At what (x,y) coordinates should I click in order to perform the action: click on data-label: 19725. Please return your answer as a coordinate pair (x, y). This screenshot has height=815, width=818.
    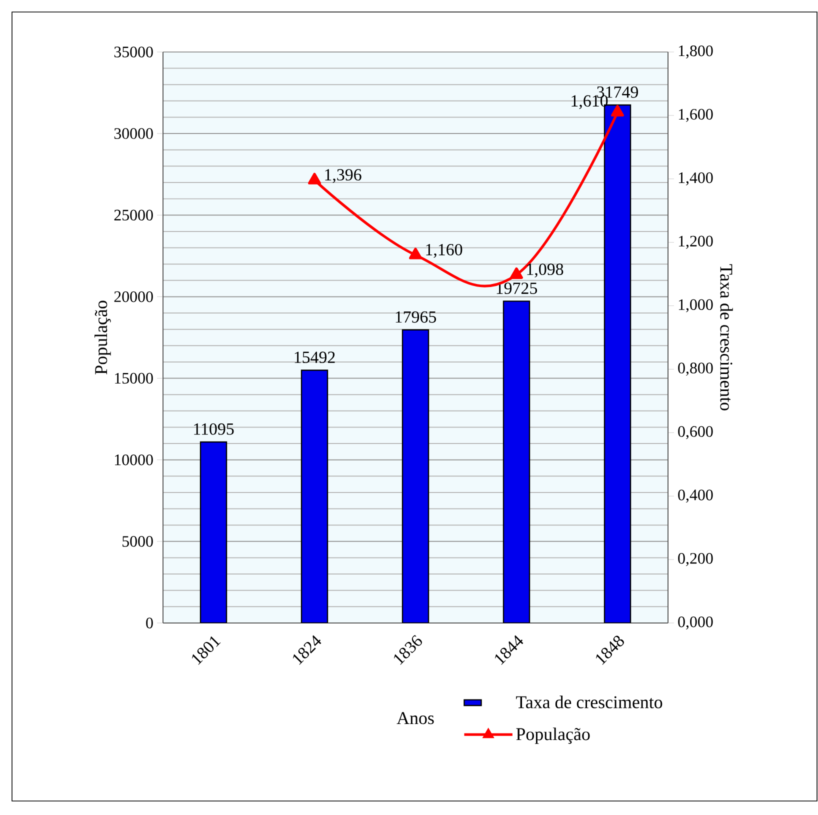
    Looking at the image, I should click on (517, 288).